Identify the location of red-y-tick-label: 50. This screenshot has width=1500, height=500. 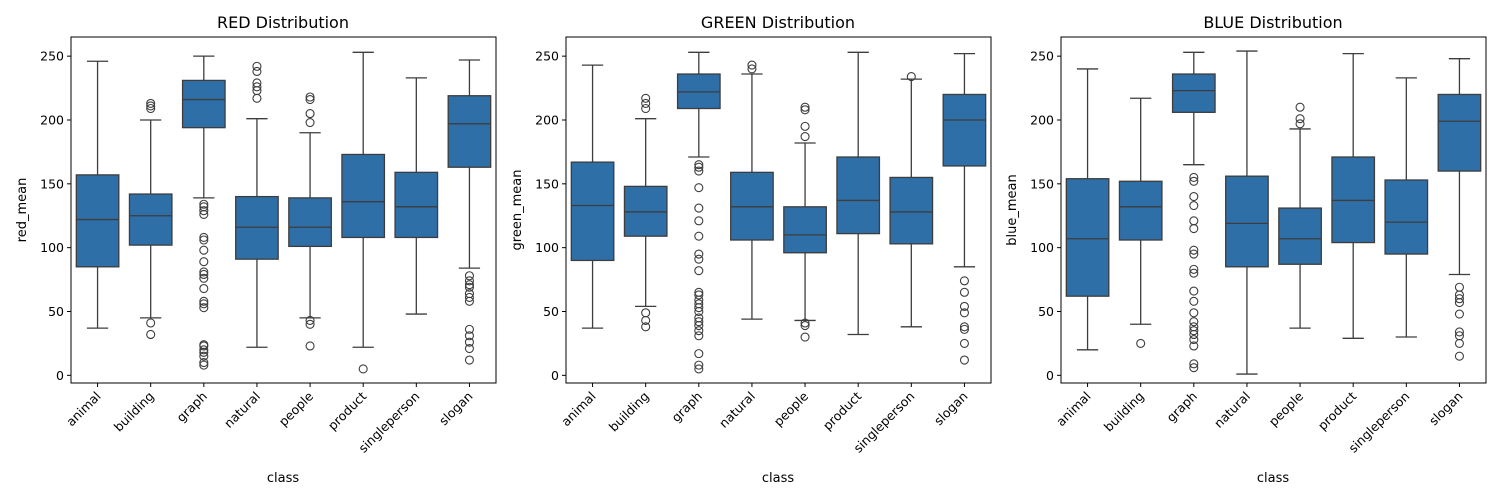
(56, 311).